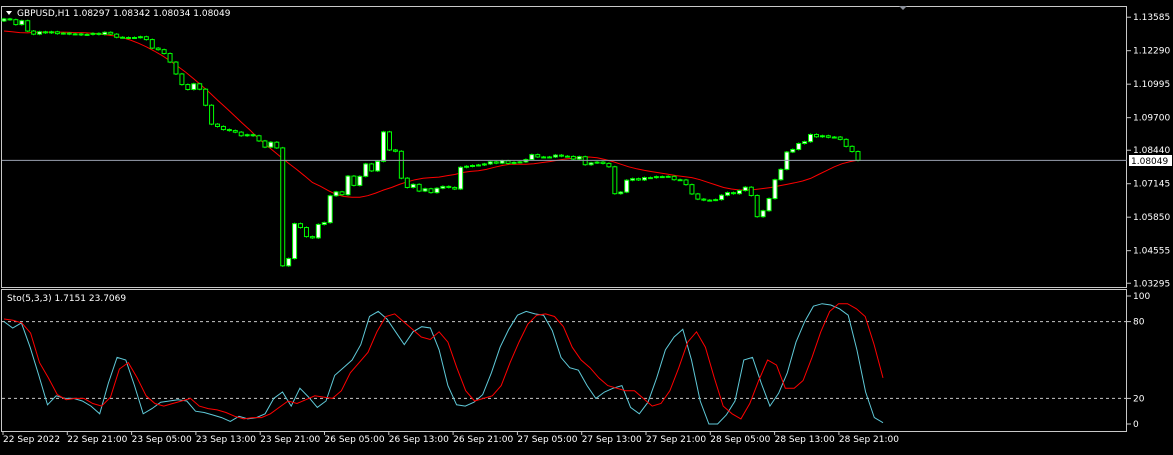 This screenshot has width=1173, height=455. What do you see at coordinates (1141, 297) in the screenshot?
I see `sto-tick-label: 100` at bounding box center [1141, 297].